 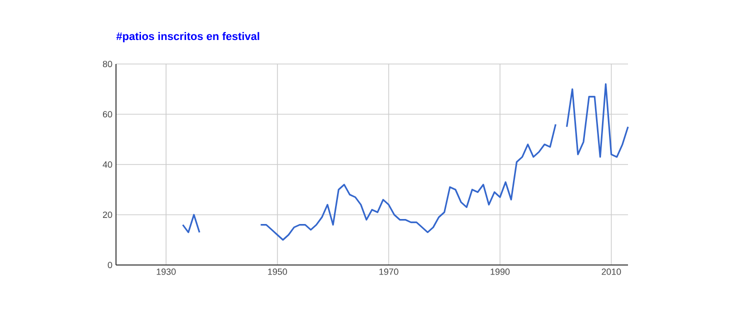 I want to click on y-tick-label: 60, so click(x=107, y=114).